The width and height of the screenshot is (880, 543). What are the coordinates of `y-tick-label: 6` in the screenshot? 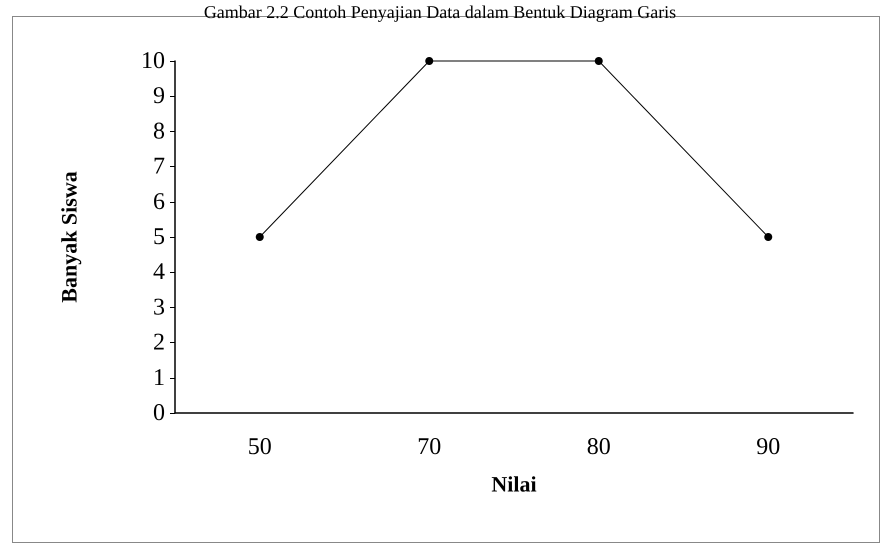 It's located at (159, 201).